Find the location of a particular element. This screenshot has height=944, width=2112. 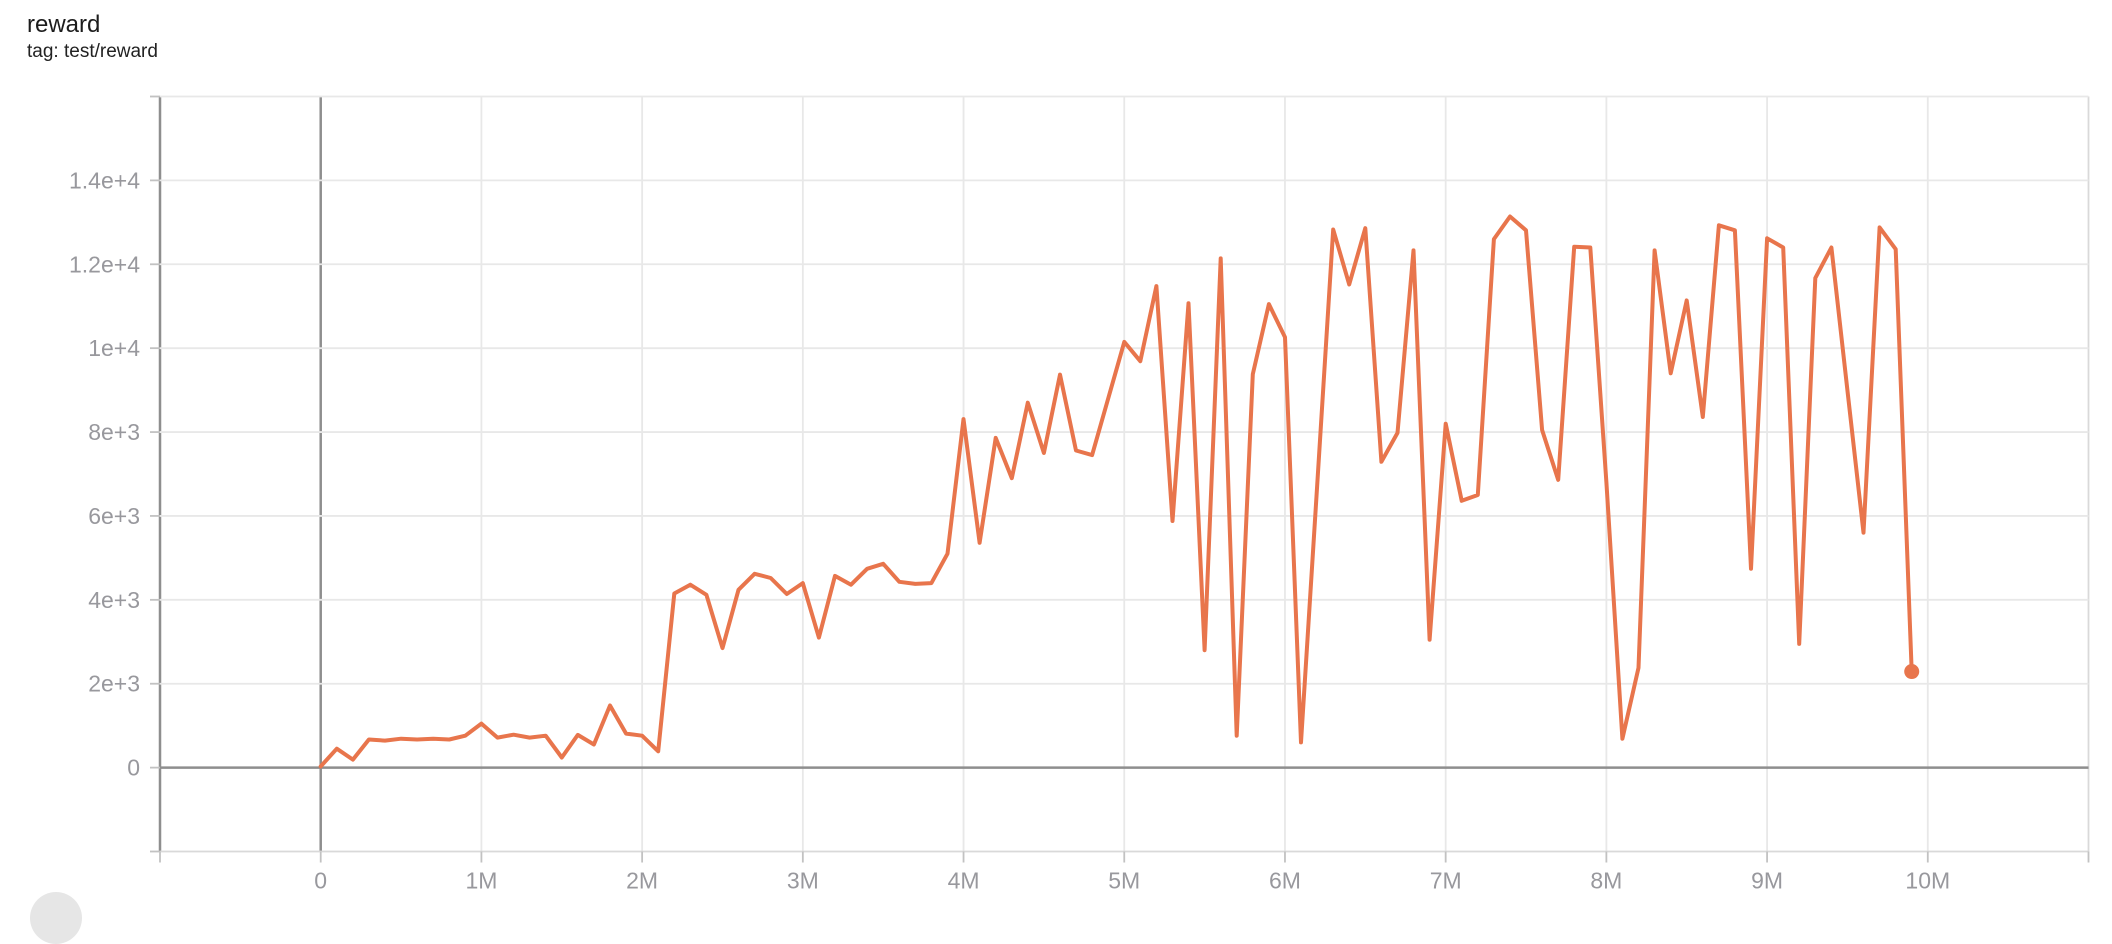

x-tick-label: 1M is located at coordinates (481, 881).